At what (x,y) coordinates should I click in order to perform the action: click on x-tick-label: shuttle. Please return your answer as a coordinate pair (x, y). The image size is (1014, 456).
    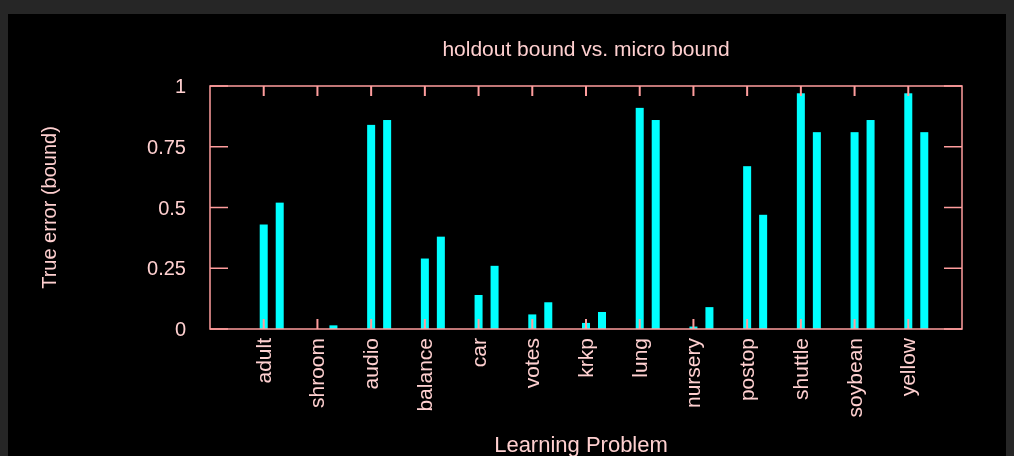
    Looking at the image, I should click on (800, 369).